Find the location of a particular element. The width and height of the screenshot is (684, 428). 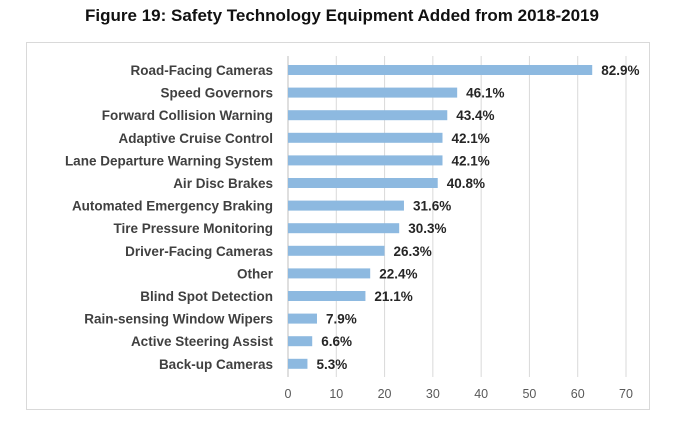

data-label: 31.6% is located at coordinates (432, 206).